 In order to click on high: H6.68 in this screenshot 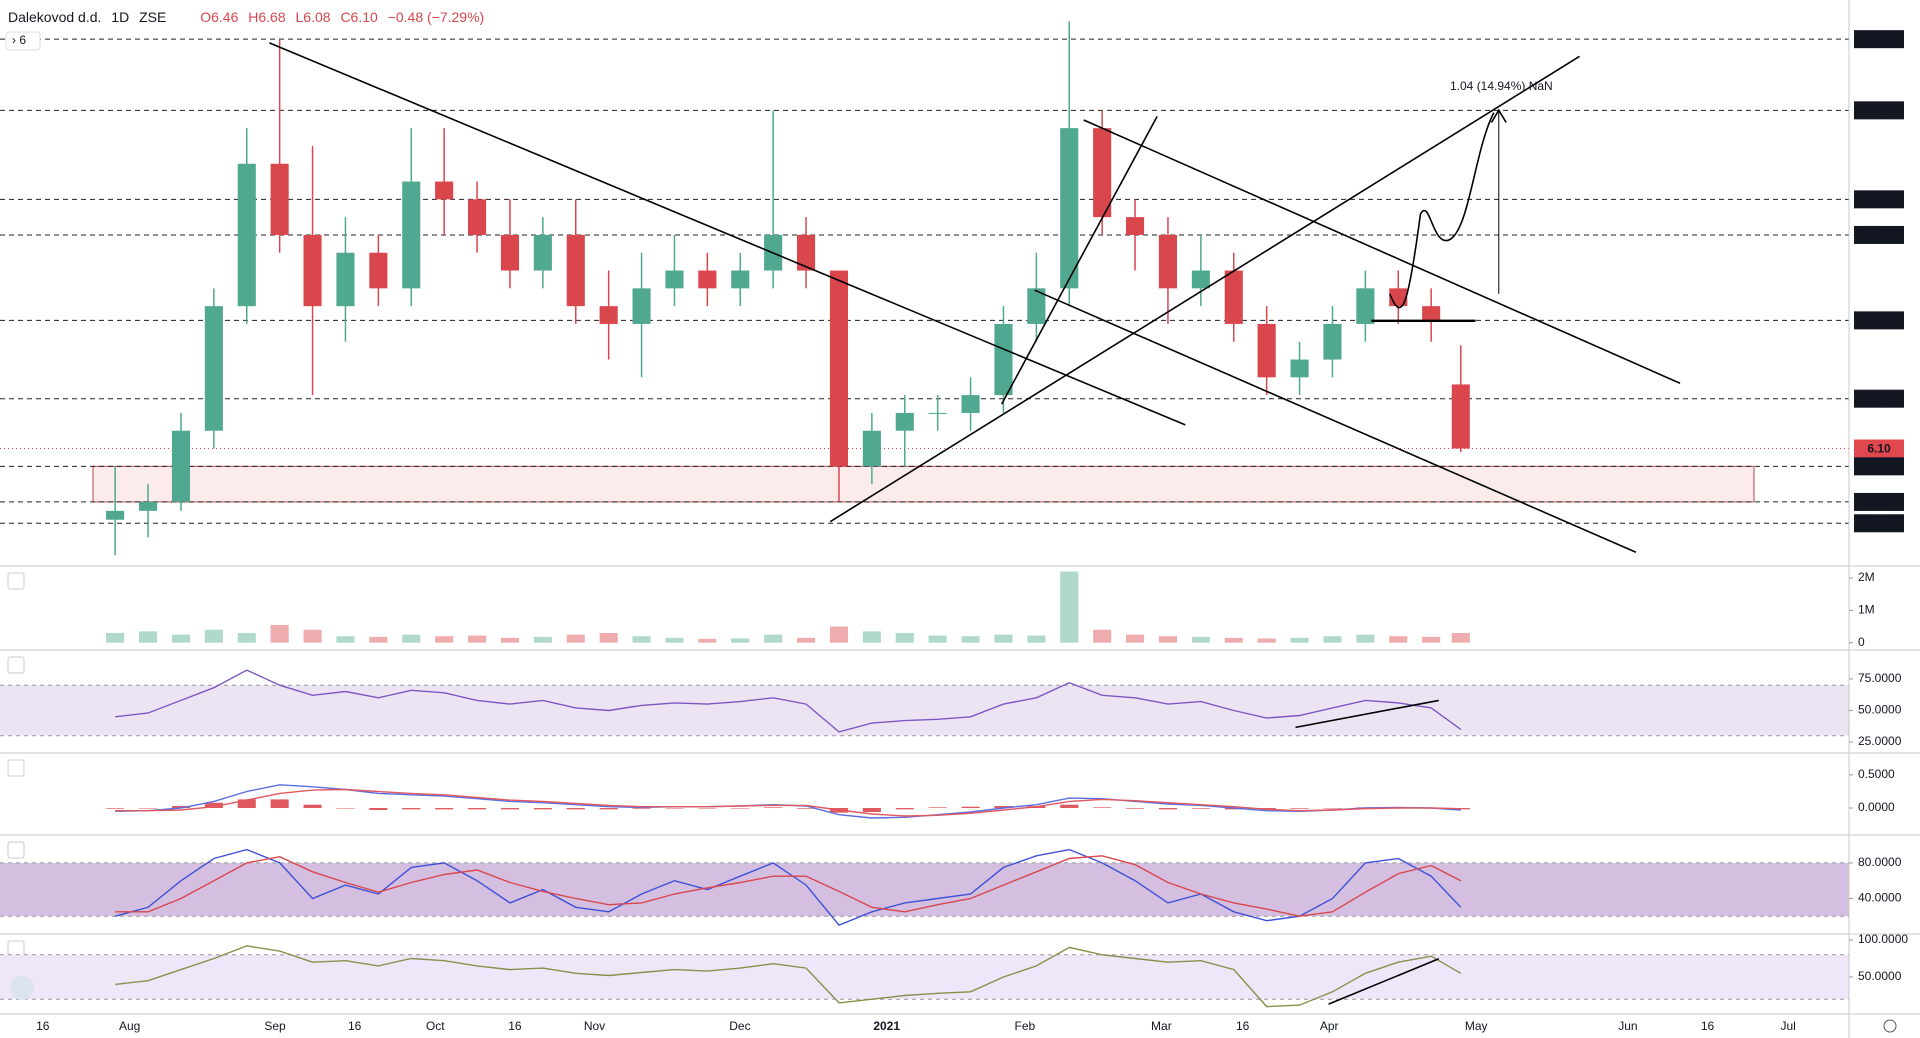, I will do `click(267, 17)`.